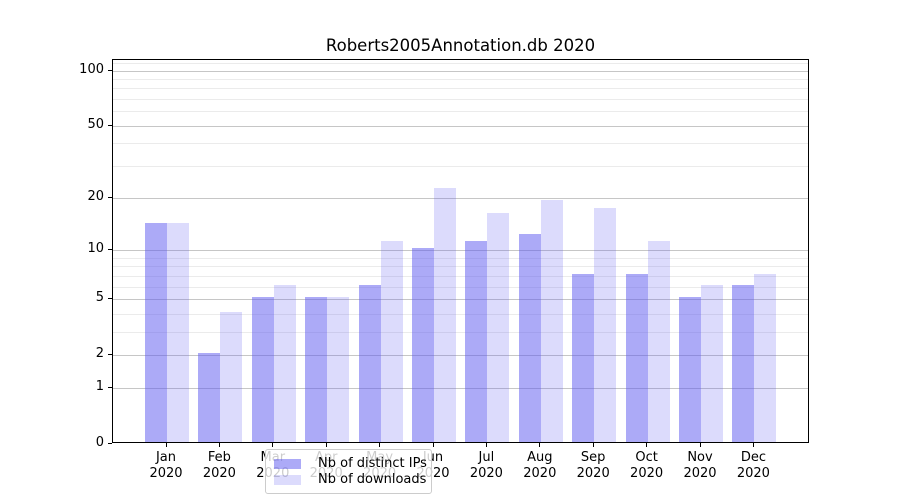 The image size is (900, 500). What do you see at coordinates (372, 479) in the screenshot?
I see `legend-label-downloads: Nb of downloads` at bounding box center [372, 479].